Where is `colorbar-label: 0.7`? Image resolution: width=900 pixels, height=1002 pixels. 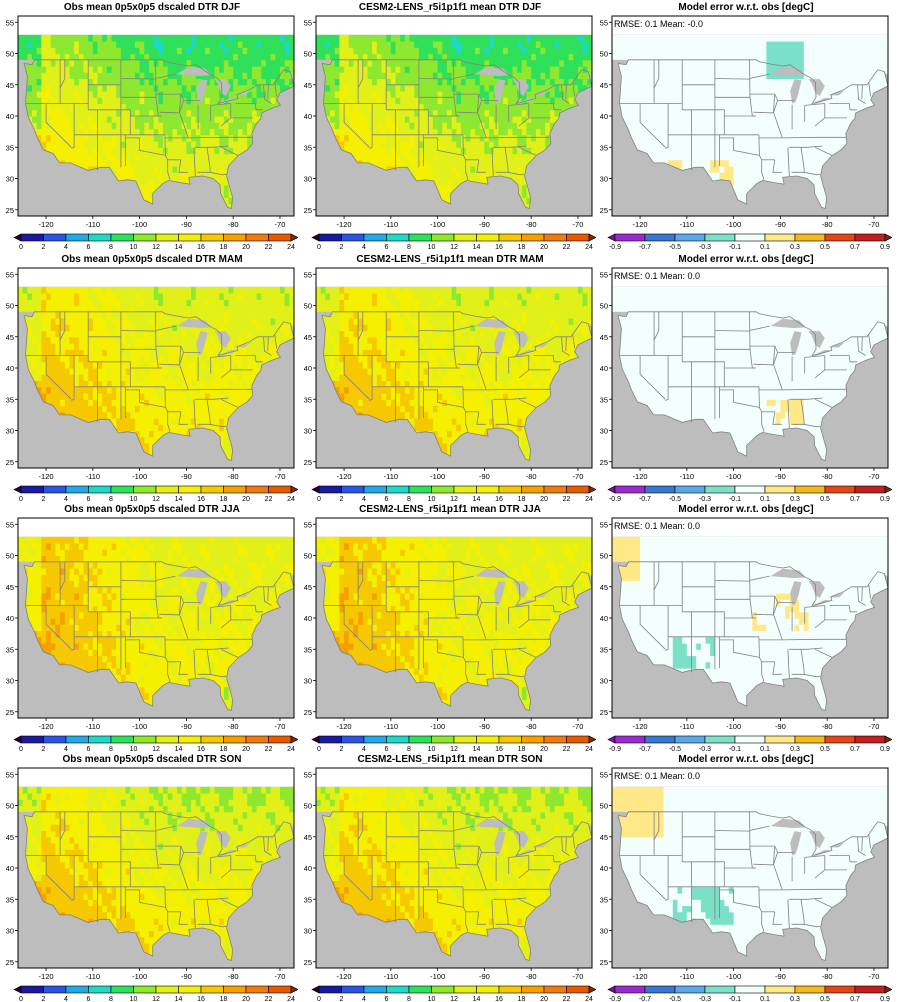 colorbar-label: 0.7 is located at coordinates (855, 247).